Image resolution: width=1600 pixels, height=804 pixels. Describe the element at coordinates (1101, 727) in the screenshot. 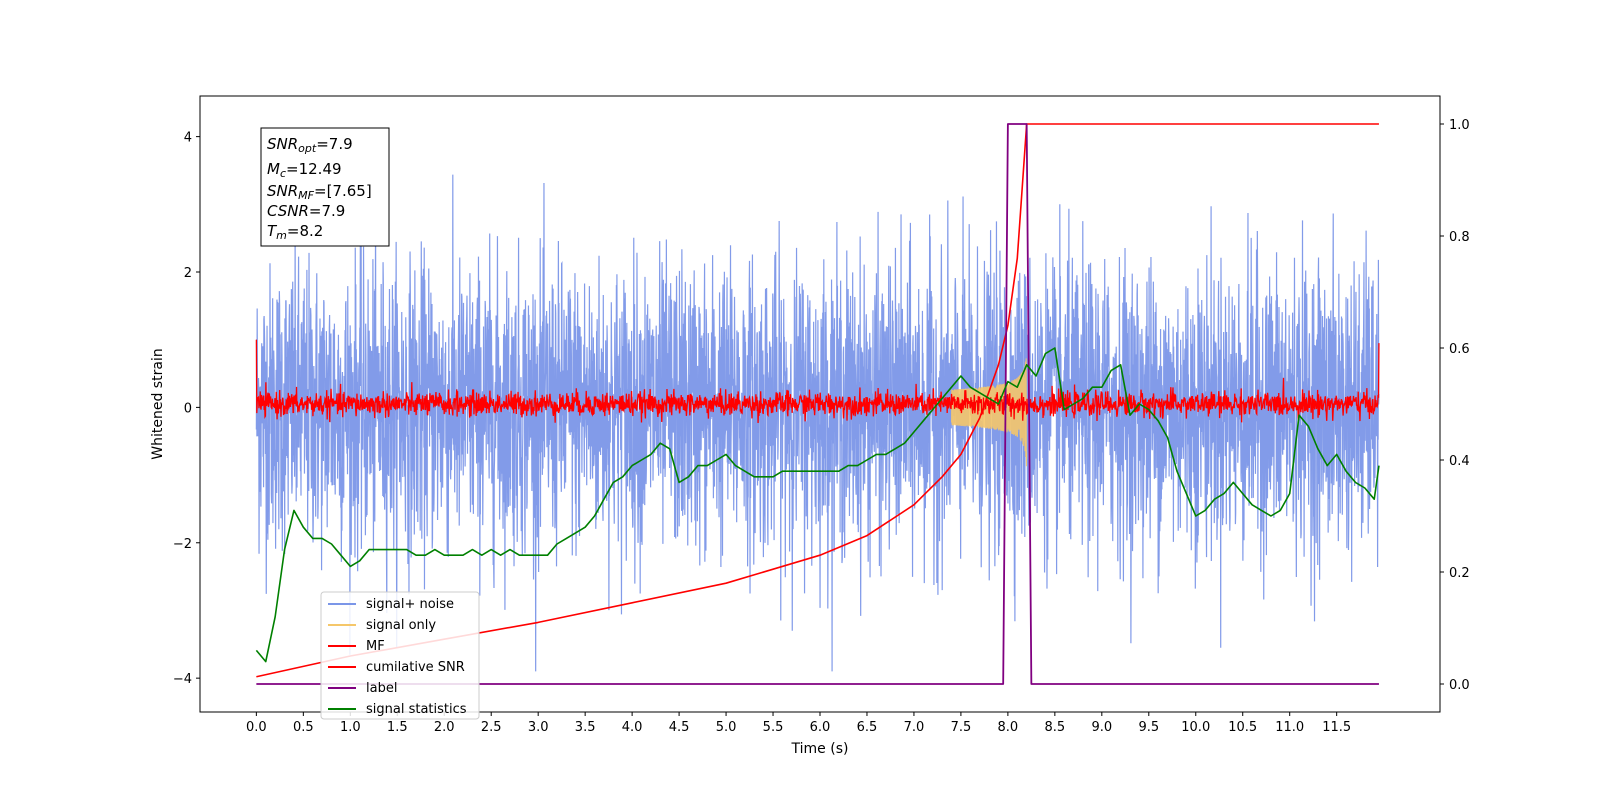

I see `x-tick-label: 9.0` at that location.